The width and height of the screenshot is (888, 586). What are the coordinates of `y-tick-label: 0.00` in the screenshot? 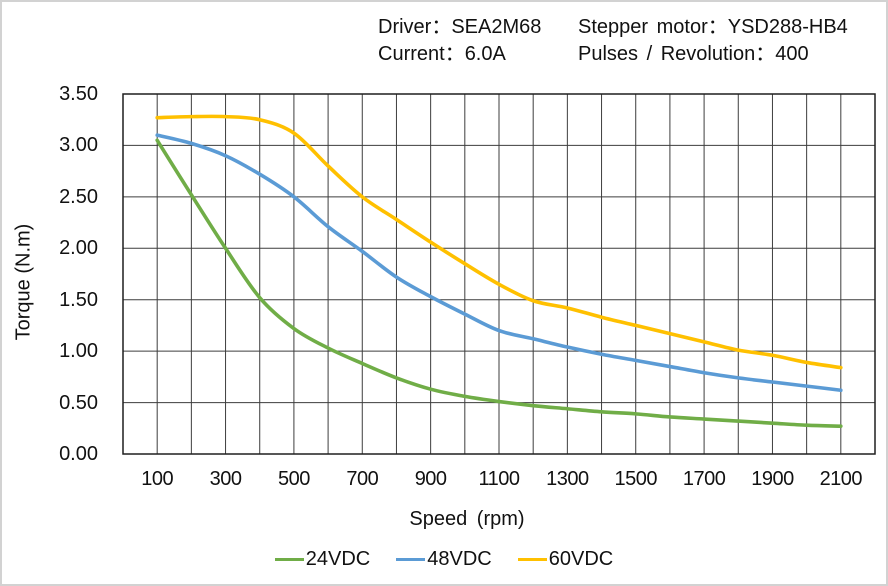 It's located at (78, 454).